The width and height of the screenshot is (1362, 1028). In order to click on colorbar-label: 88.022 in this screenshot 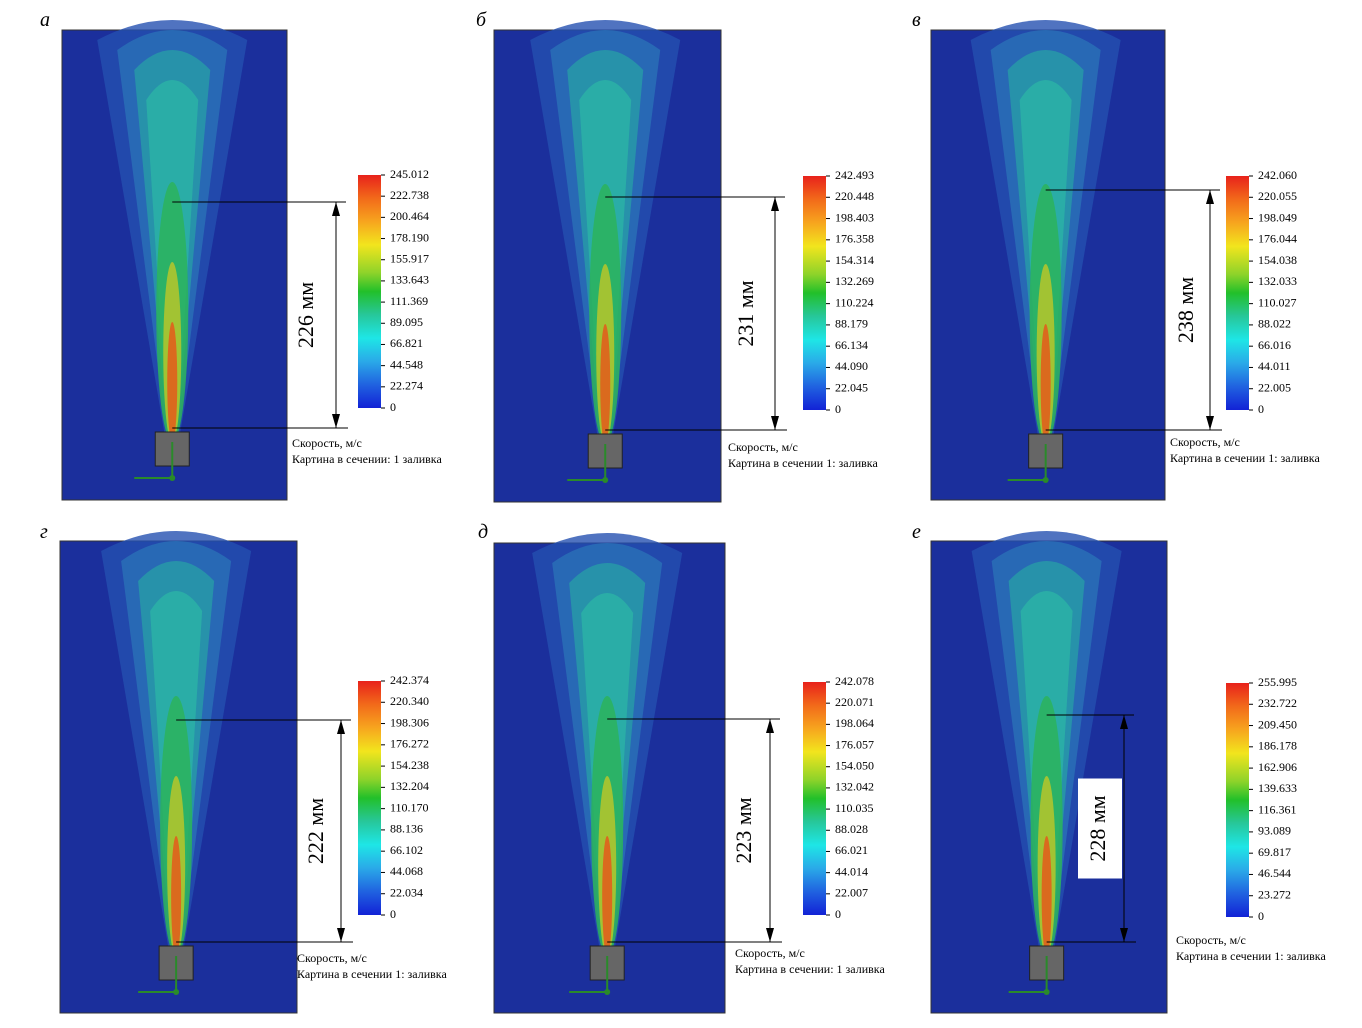, I will do `click(1274, 324)`.